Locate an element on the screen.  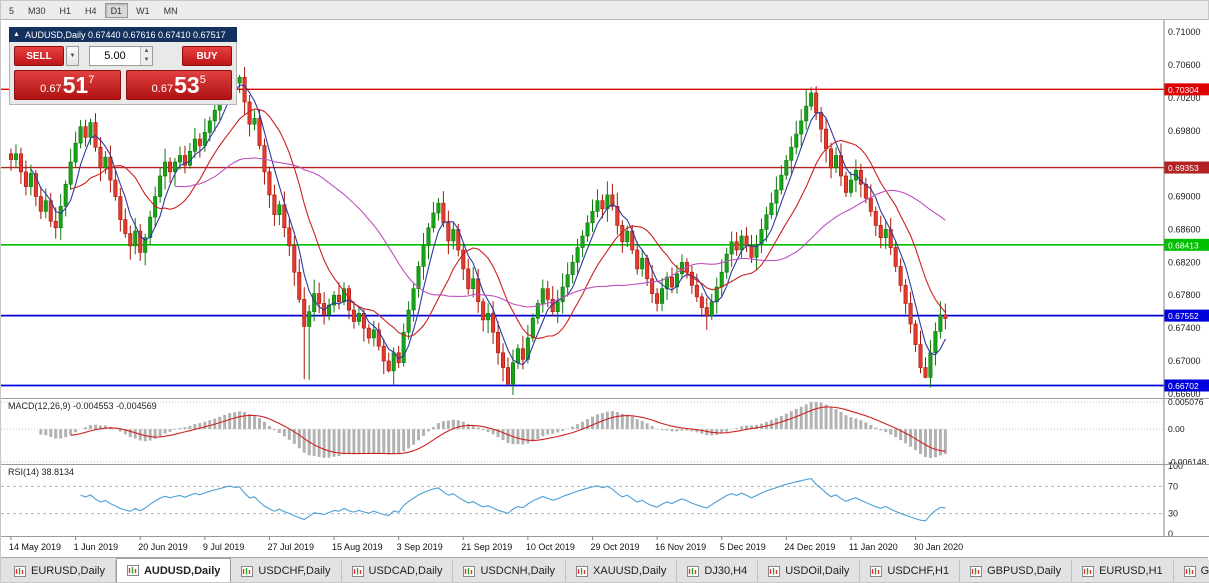
tab-label: USDCHF,Daily is located at coordinates (294, 571).